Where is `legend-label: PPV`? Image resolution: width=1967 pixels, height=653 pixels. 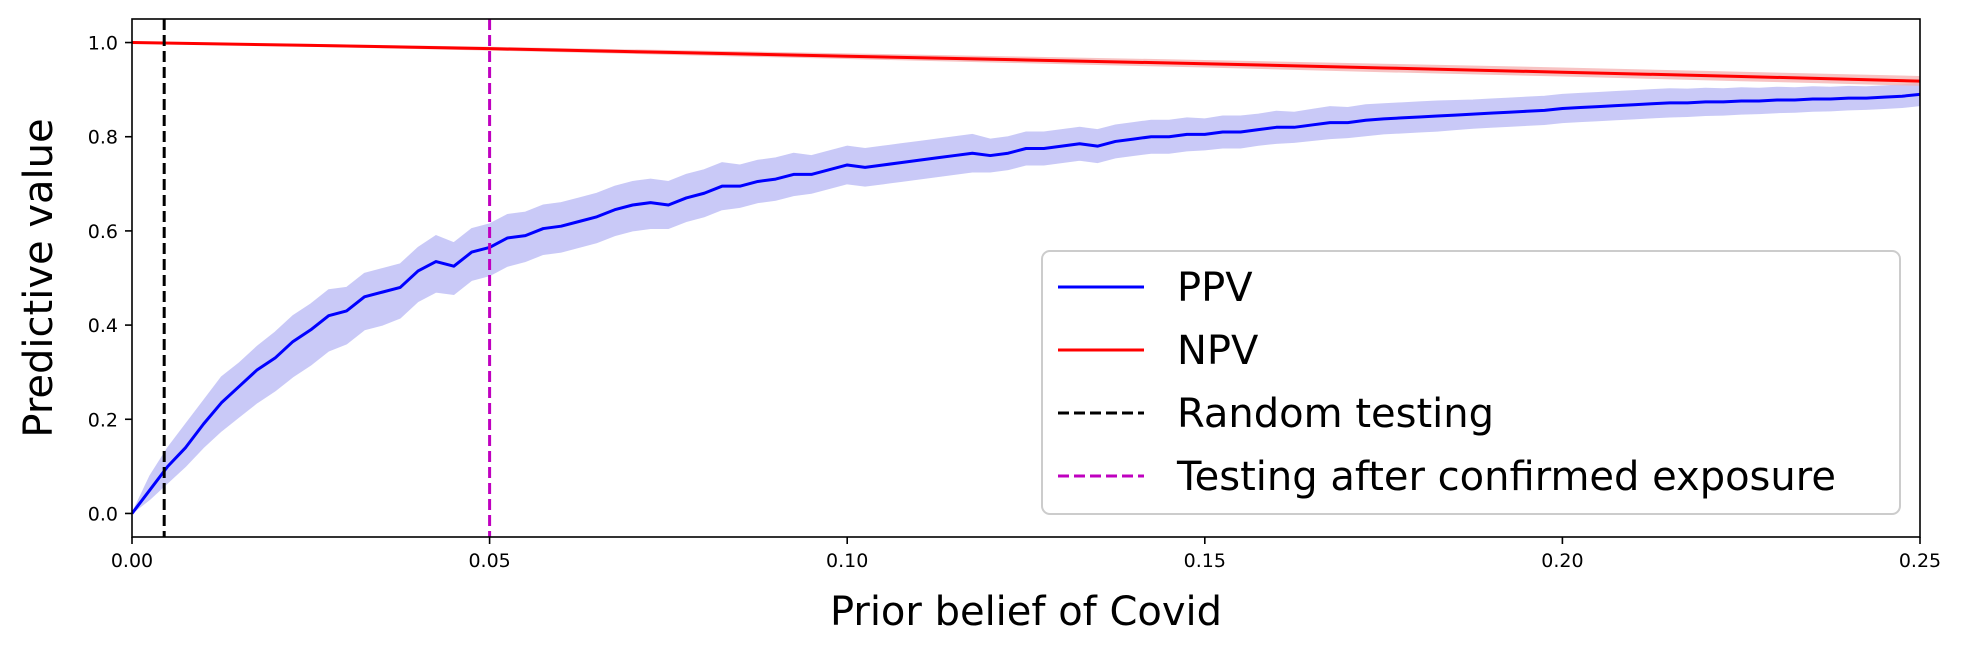
legend-label: PPV is located at coordinates (1215, 288).